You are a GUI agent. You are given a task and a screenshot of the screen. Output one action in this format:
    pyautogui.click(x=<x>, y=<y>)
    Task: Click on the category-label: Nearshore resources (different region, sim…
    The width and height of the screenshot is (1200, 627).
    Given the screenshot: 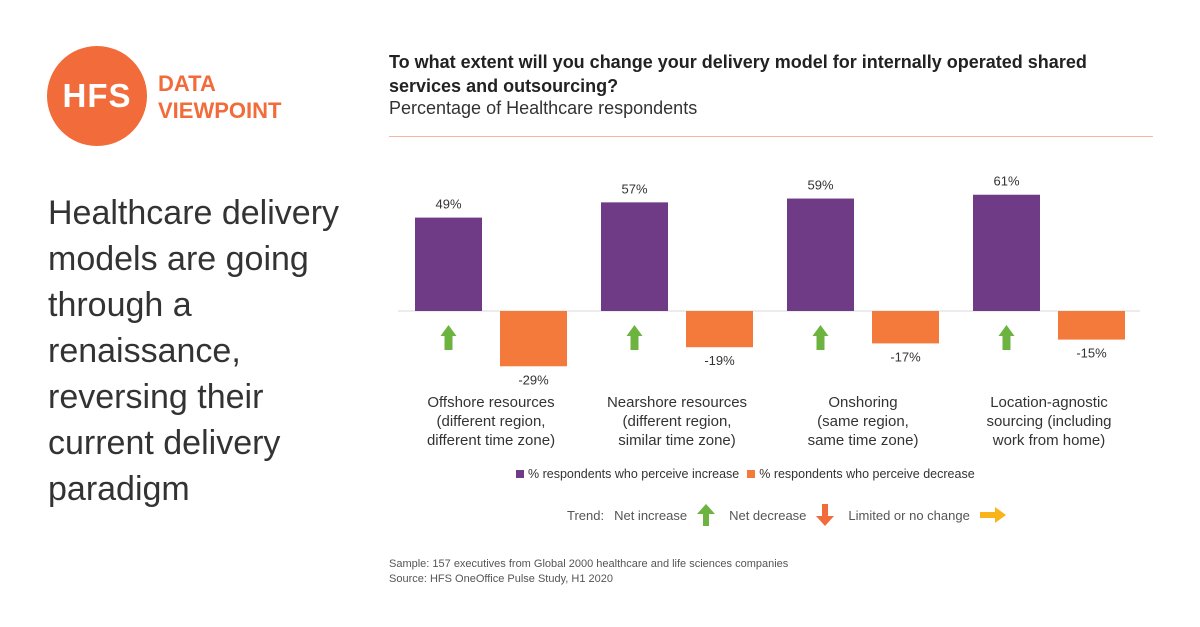 What is the action you would take?
    pyautogui.click(x=677, y=421)
    